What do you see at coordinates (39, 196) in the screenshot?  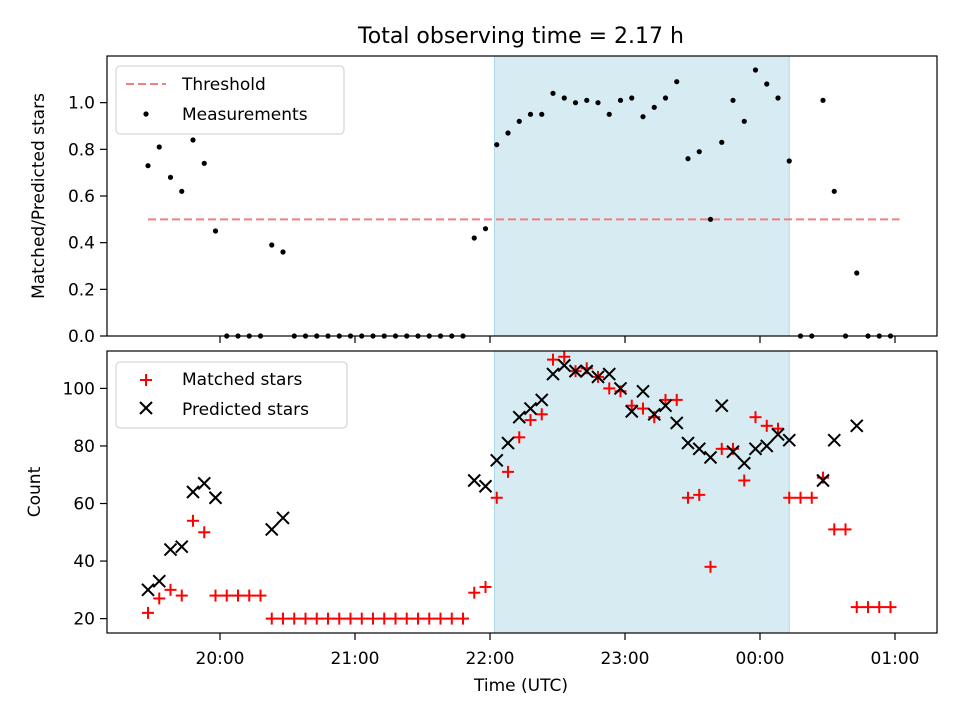 I see `top-y-axis-label: Matched/Predicted stars` at bounding box center [39, 196].